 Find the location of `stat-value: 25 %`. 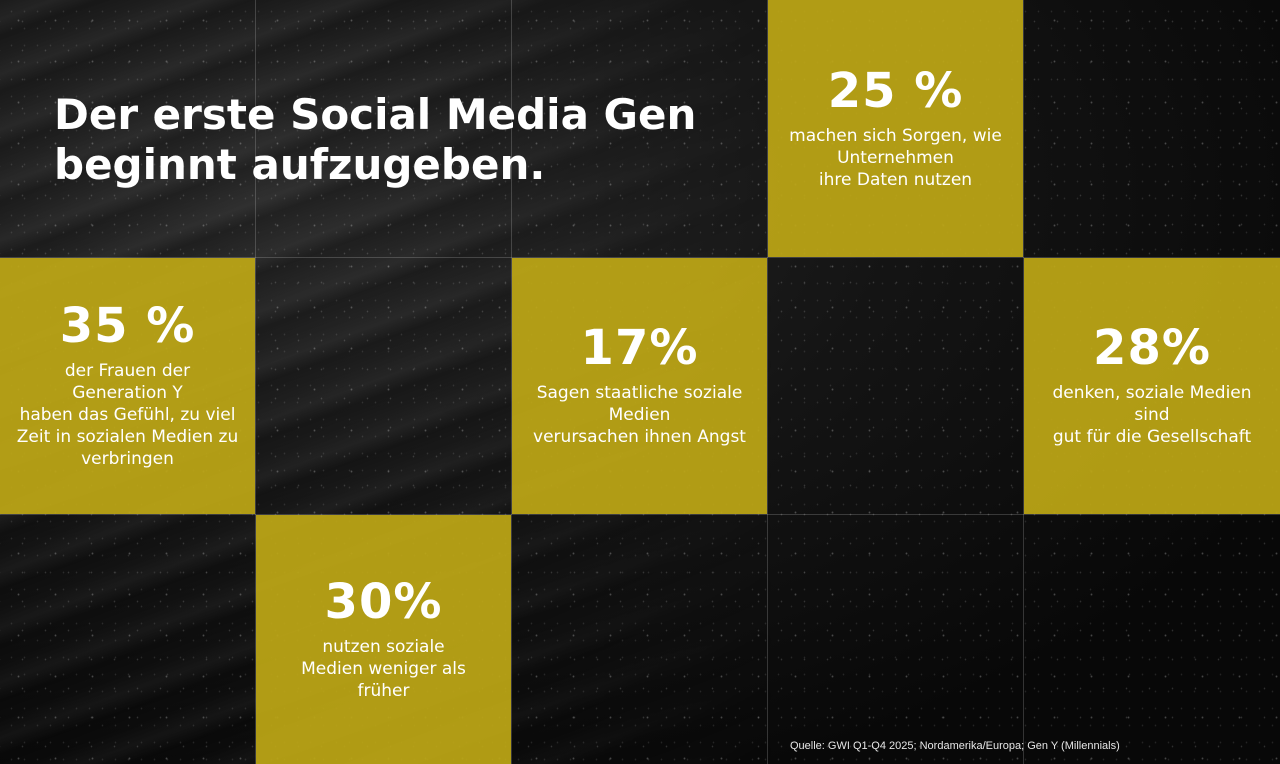

stat-value: 25 % is located at coordinates (895, 90).